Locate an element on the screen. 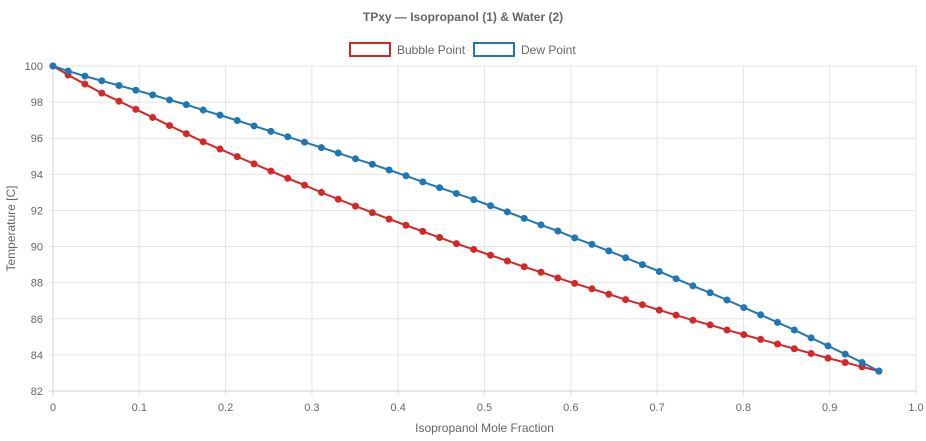  legend-item-dew-point: Dew Point is located at coordinates (524, 49).